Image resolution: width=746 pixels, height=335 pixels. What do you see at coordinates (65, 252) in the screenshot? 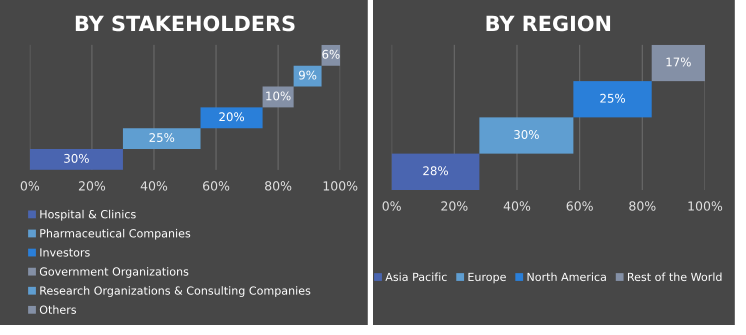
I see `legend-label: Investors` at bounding box center [65, 252].